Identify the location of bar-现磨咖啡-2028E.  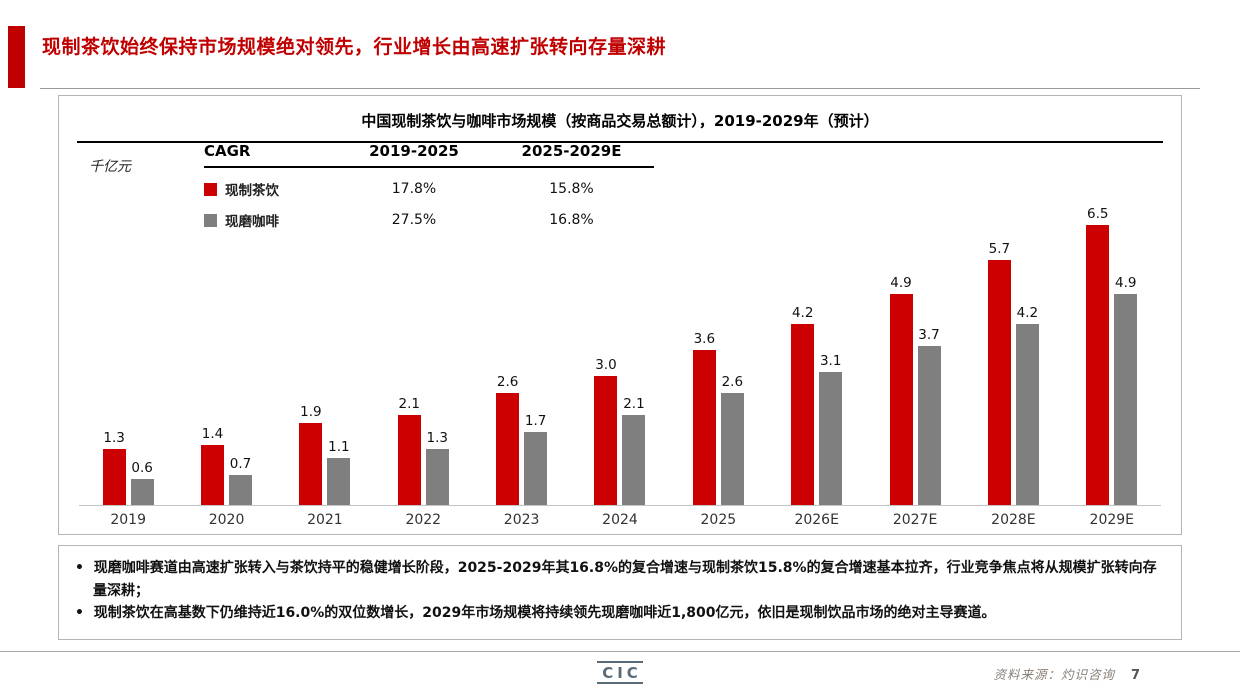
(1027, 414).